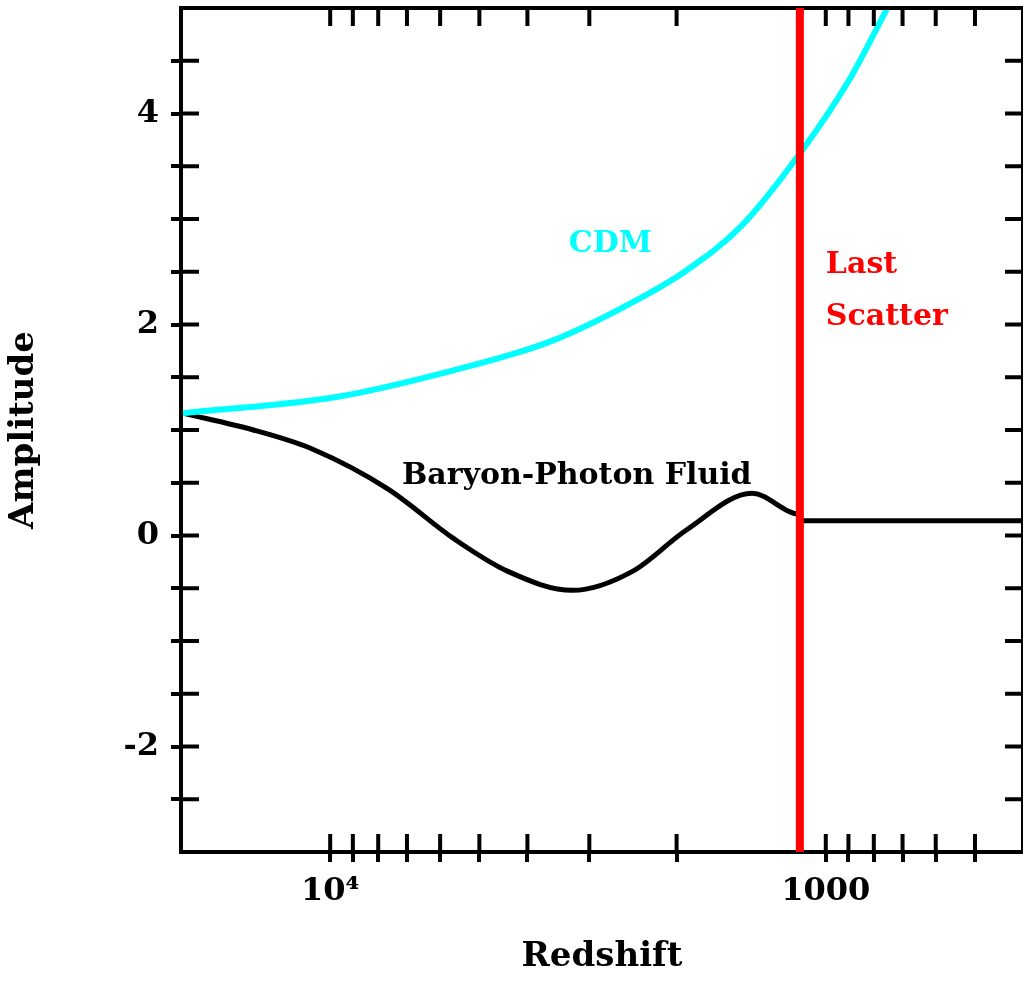 The image size is (1023, 982). What do you see at coordinates (330, 888) in the screenshot?
I see `x-tick-label: 10⁴` at bounding box center [330, 888].